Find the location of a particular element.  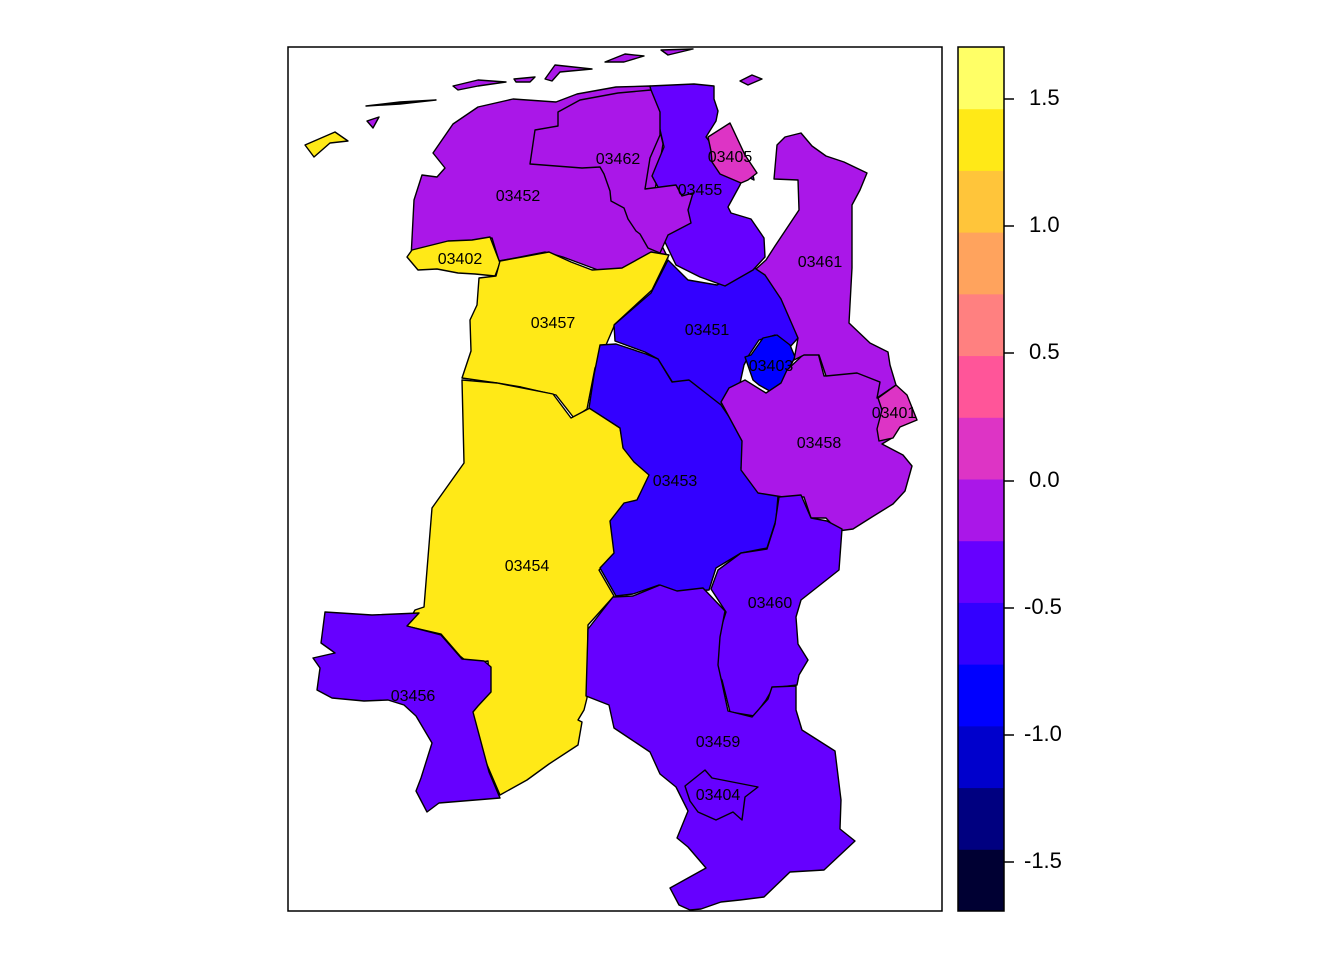

legend-tick-label: -0.5 is located at coordinates (1043, 606).